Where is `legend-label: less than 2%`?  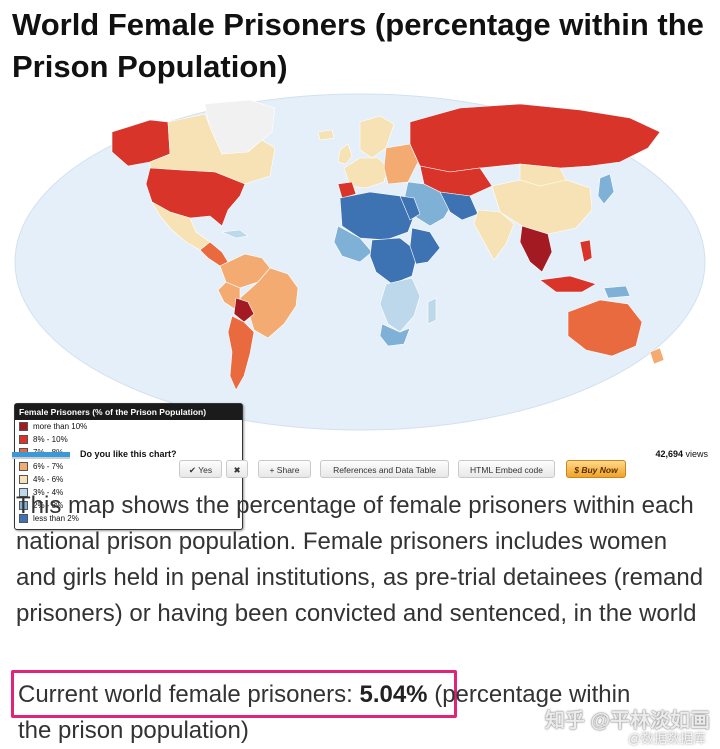 legend-label: less than 2% is located at coordinates (56, 519).